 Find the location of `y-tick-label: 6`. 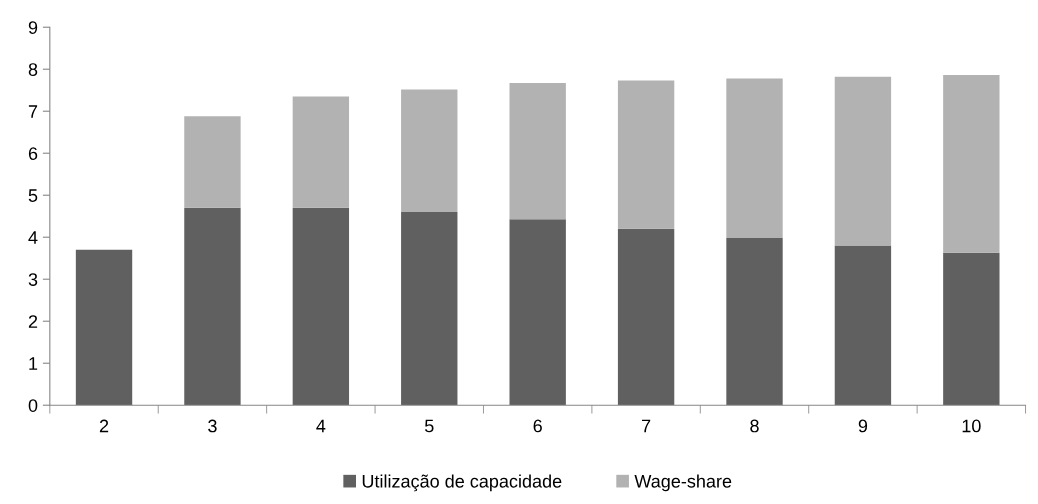

y-tick-label: 6 is located at coordinates (33, 153).